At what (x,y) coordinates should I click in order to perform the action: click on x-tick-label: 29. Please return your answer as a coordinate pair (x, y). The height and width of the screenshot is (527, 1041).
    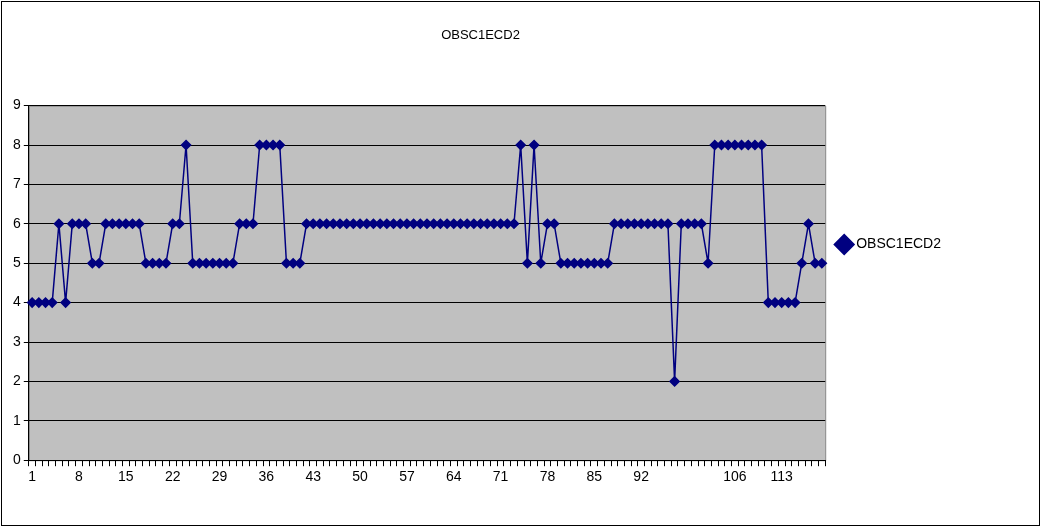
    Looking at the image, I should click on (219, 476).